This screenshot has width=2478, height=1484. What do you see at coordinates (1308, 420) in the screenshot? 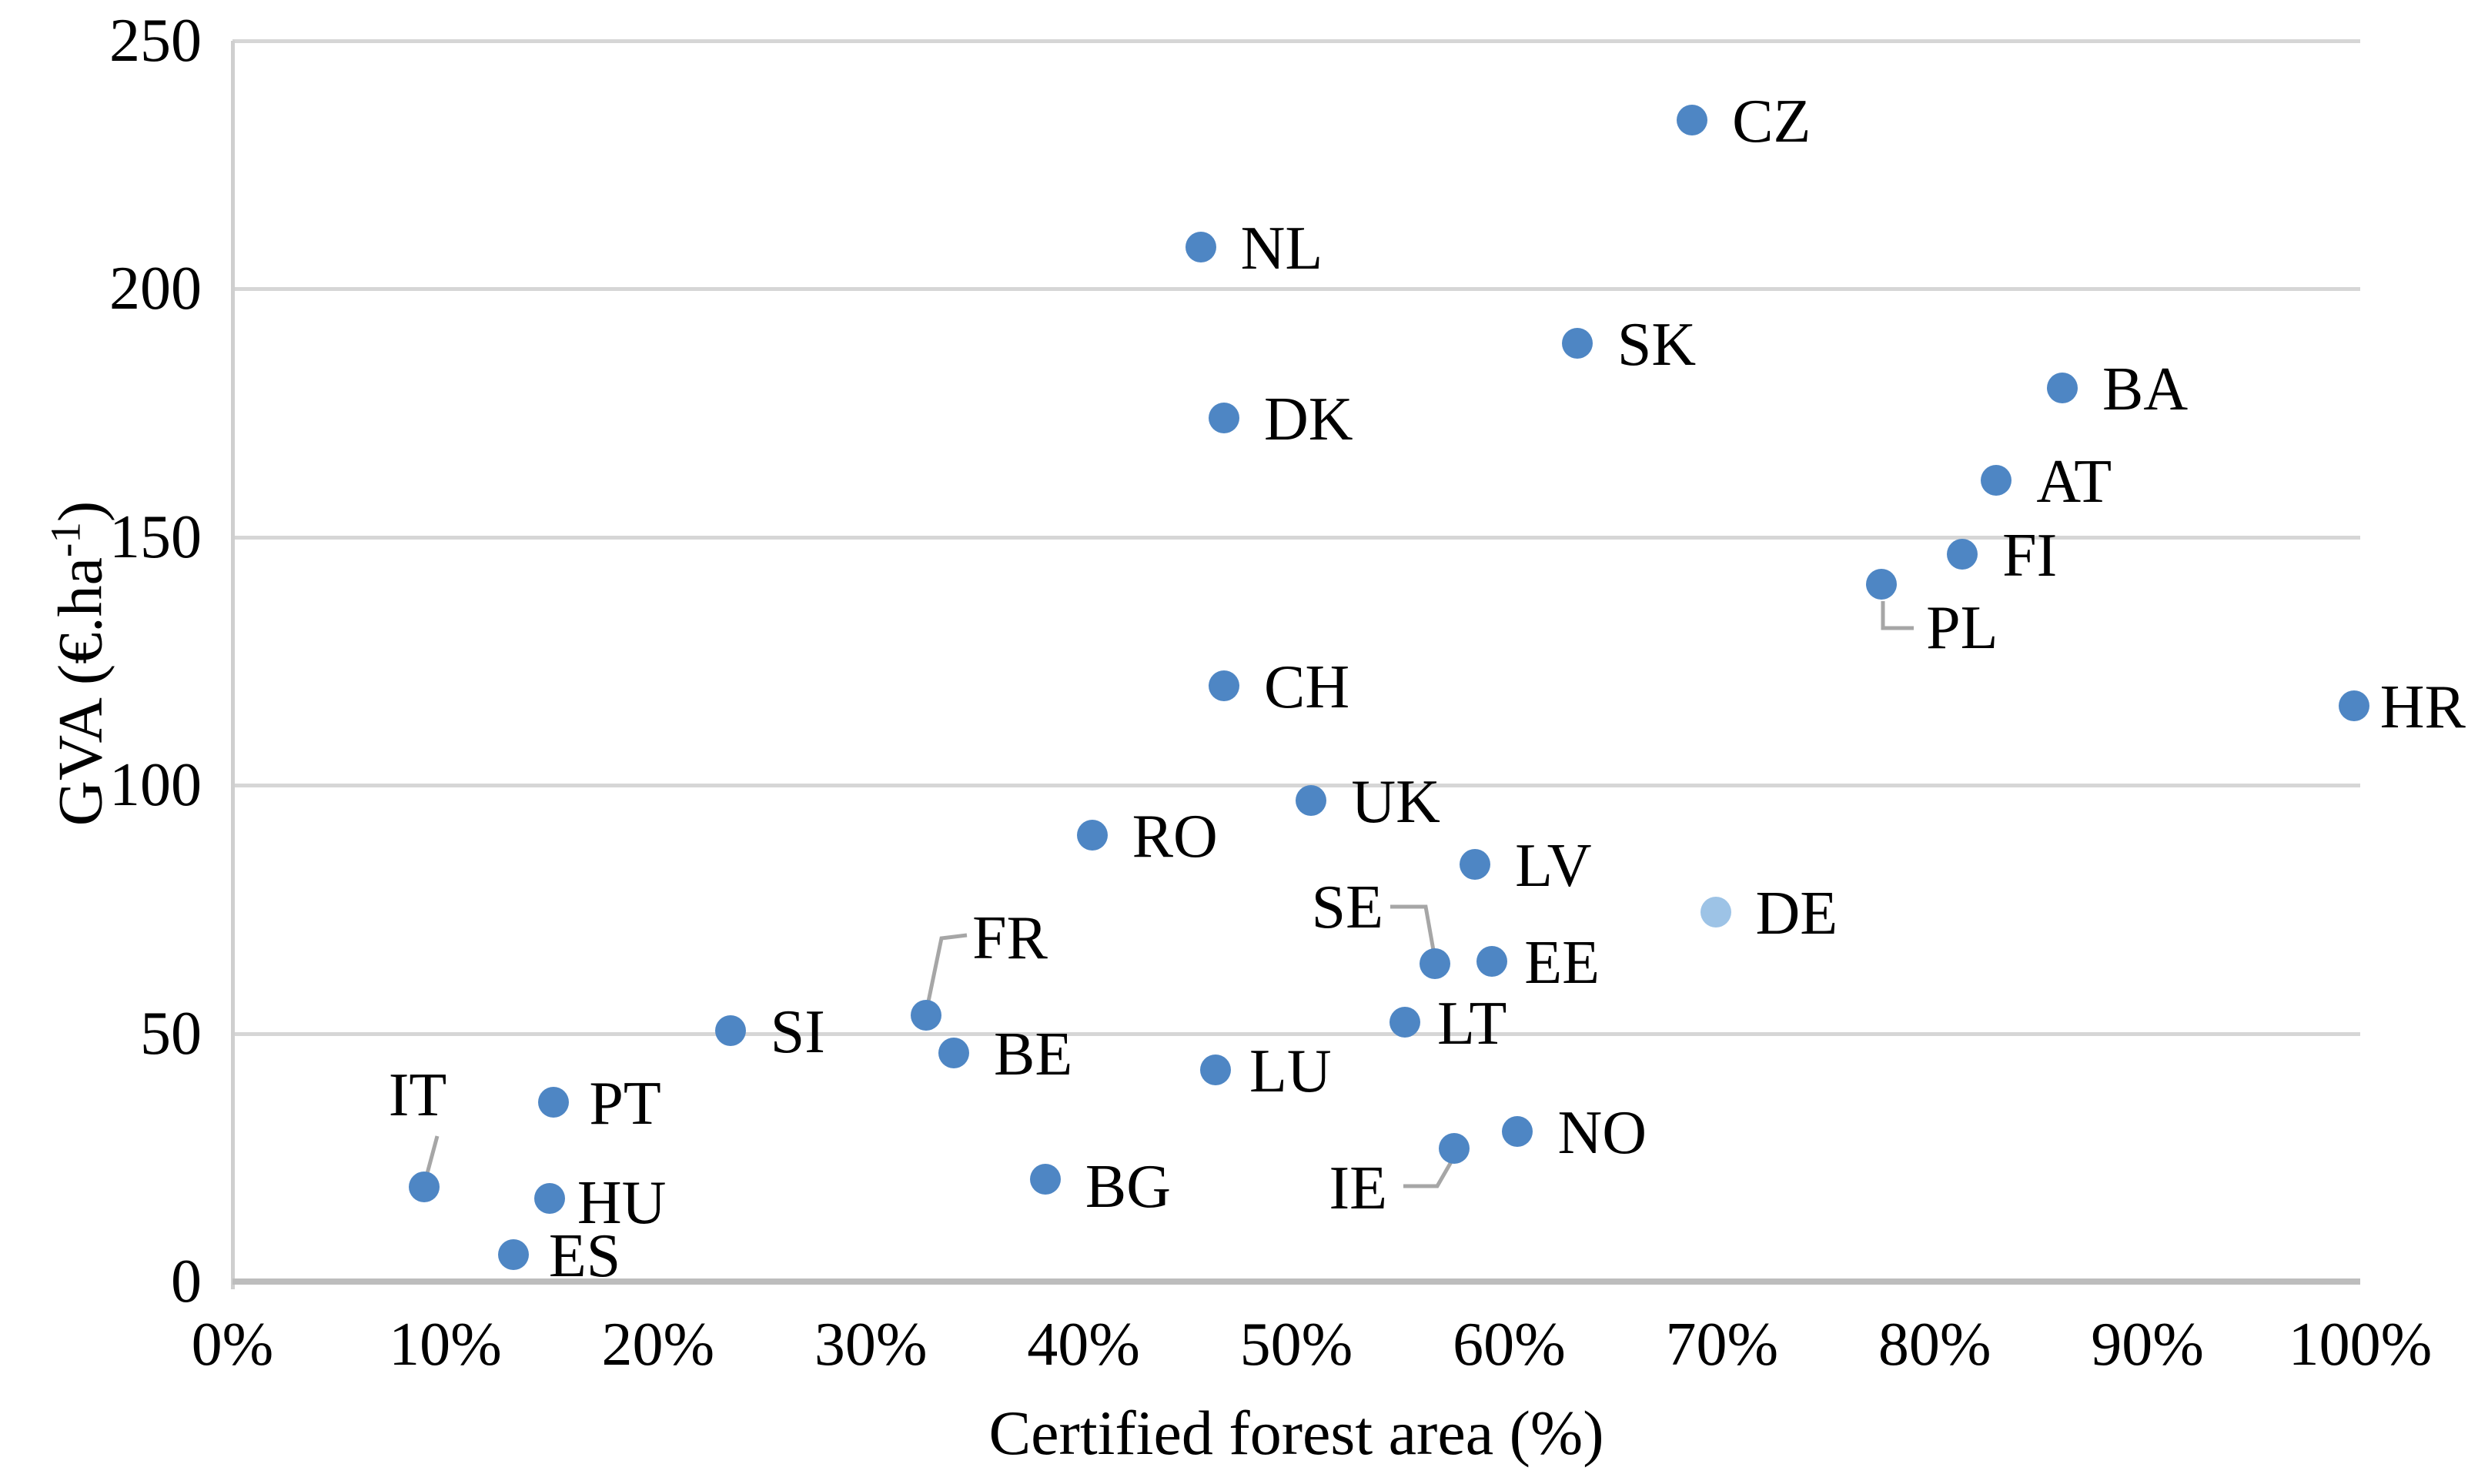
I see `data-point-label-DK: DK` at bounding box center [1308, 420].